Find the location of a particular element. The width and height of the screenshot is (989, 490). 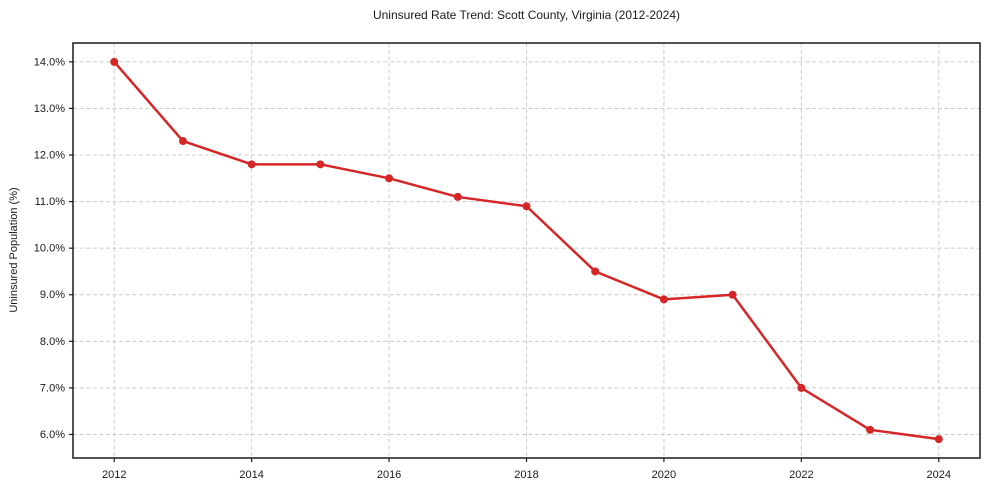

data-point-2016 is located at coordinates (389, 178).